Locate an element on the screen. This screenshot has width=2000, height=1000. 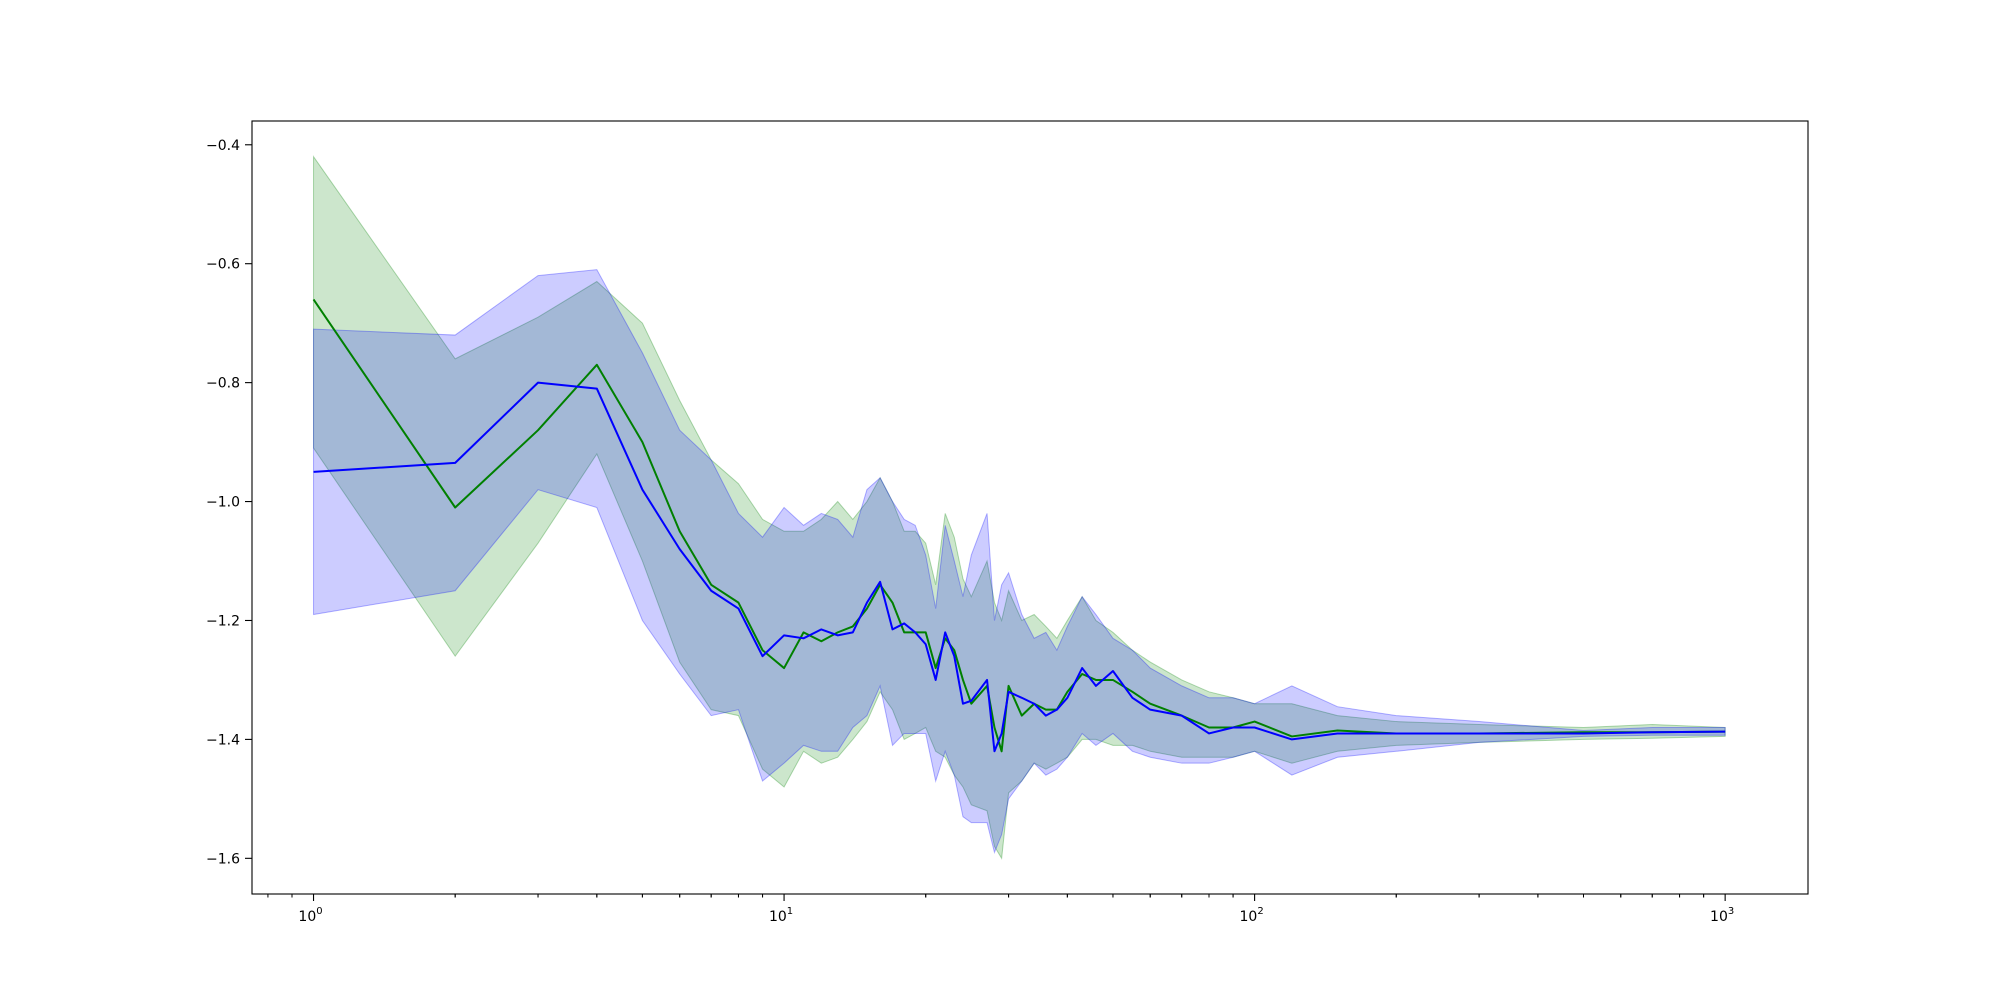
y-tick-label: −1.4 is located at coordinates (223, 740).